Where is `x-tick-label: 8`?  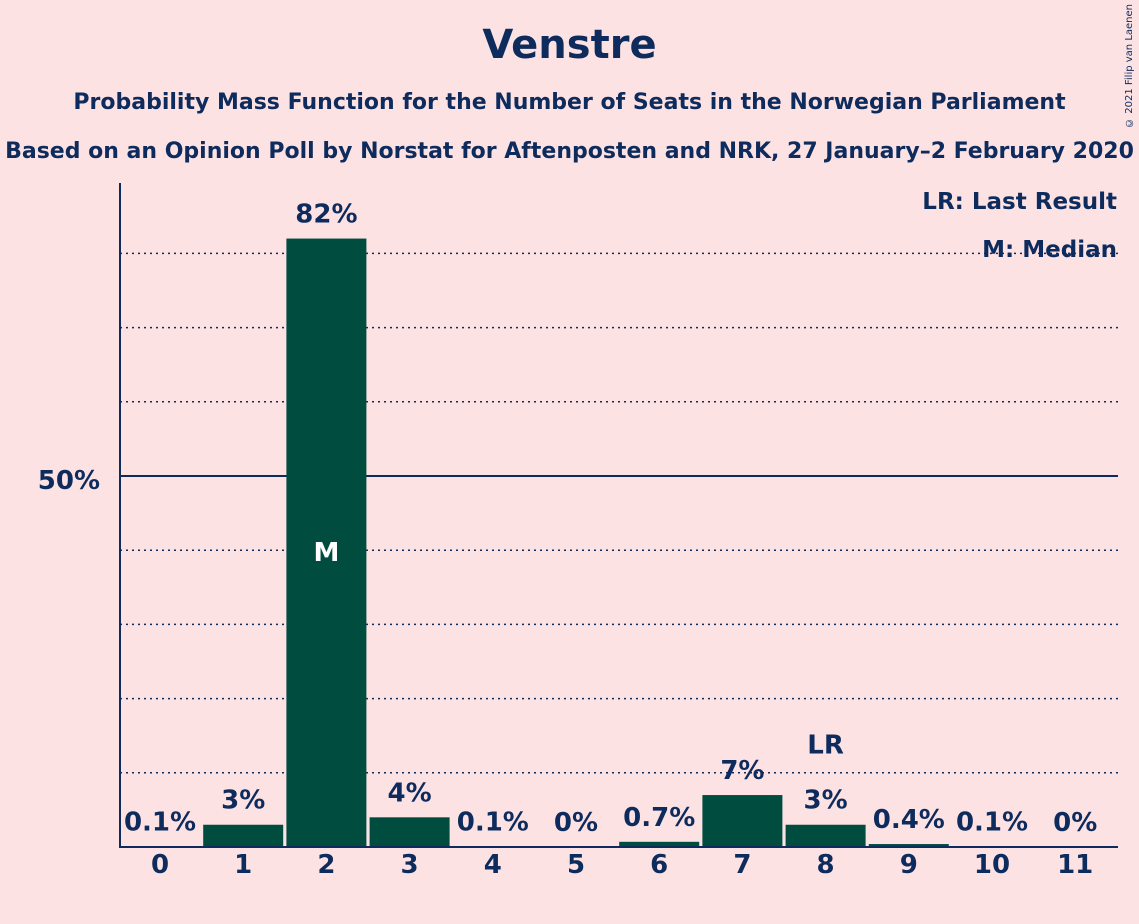 x-tick-label: 8 is located at coordinates (826, 865).